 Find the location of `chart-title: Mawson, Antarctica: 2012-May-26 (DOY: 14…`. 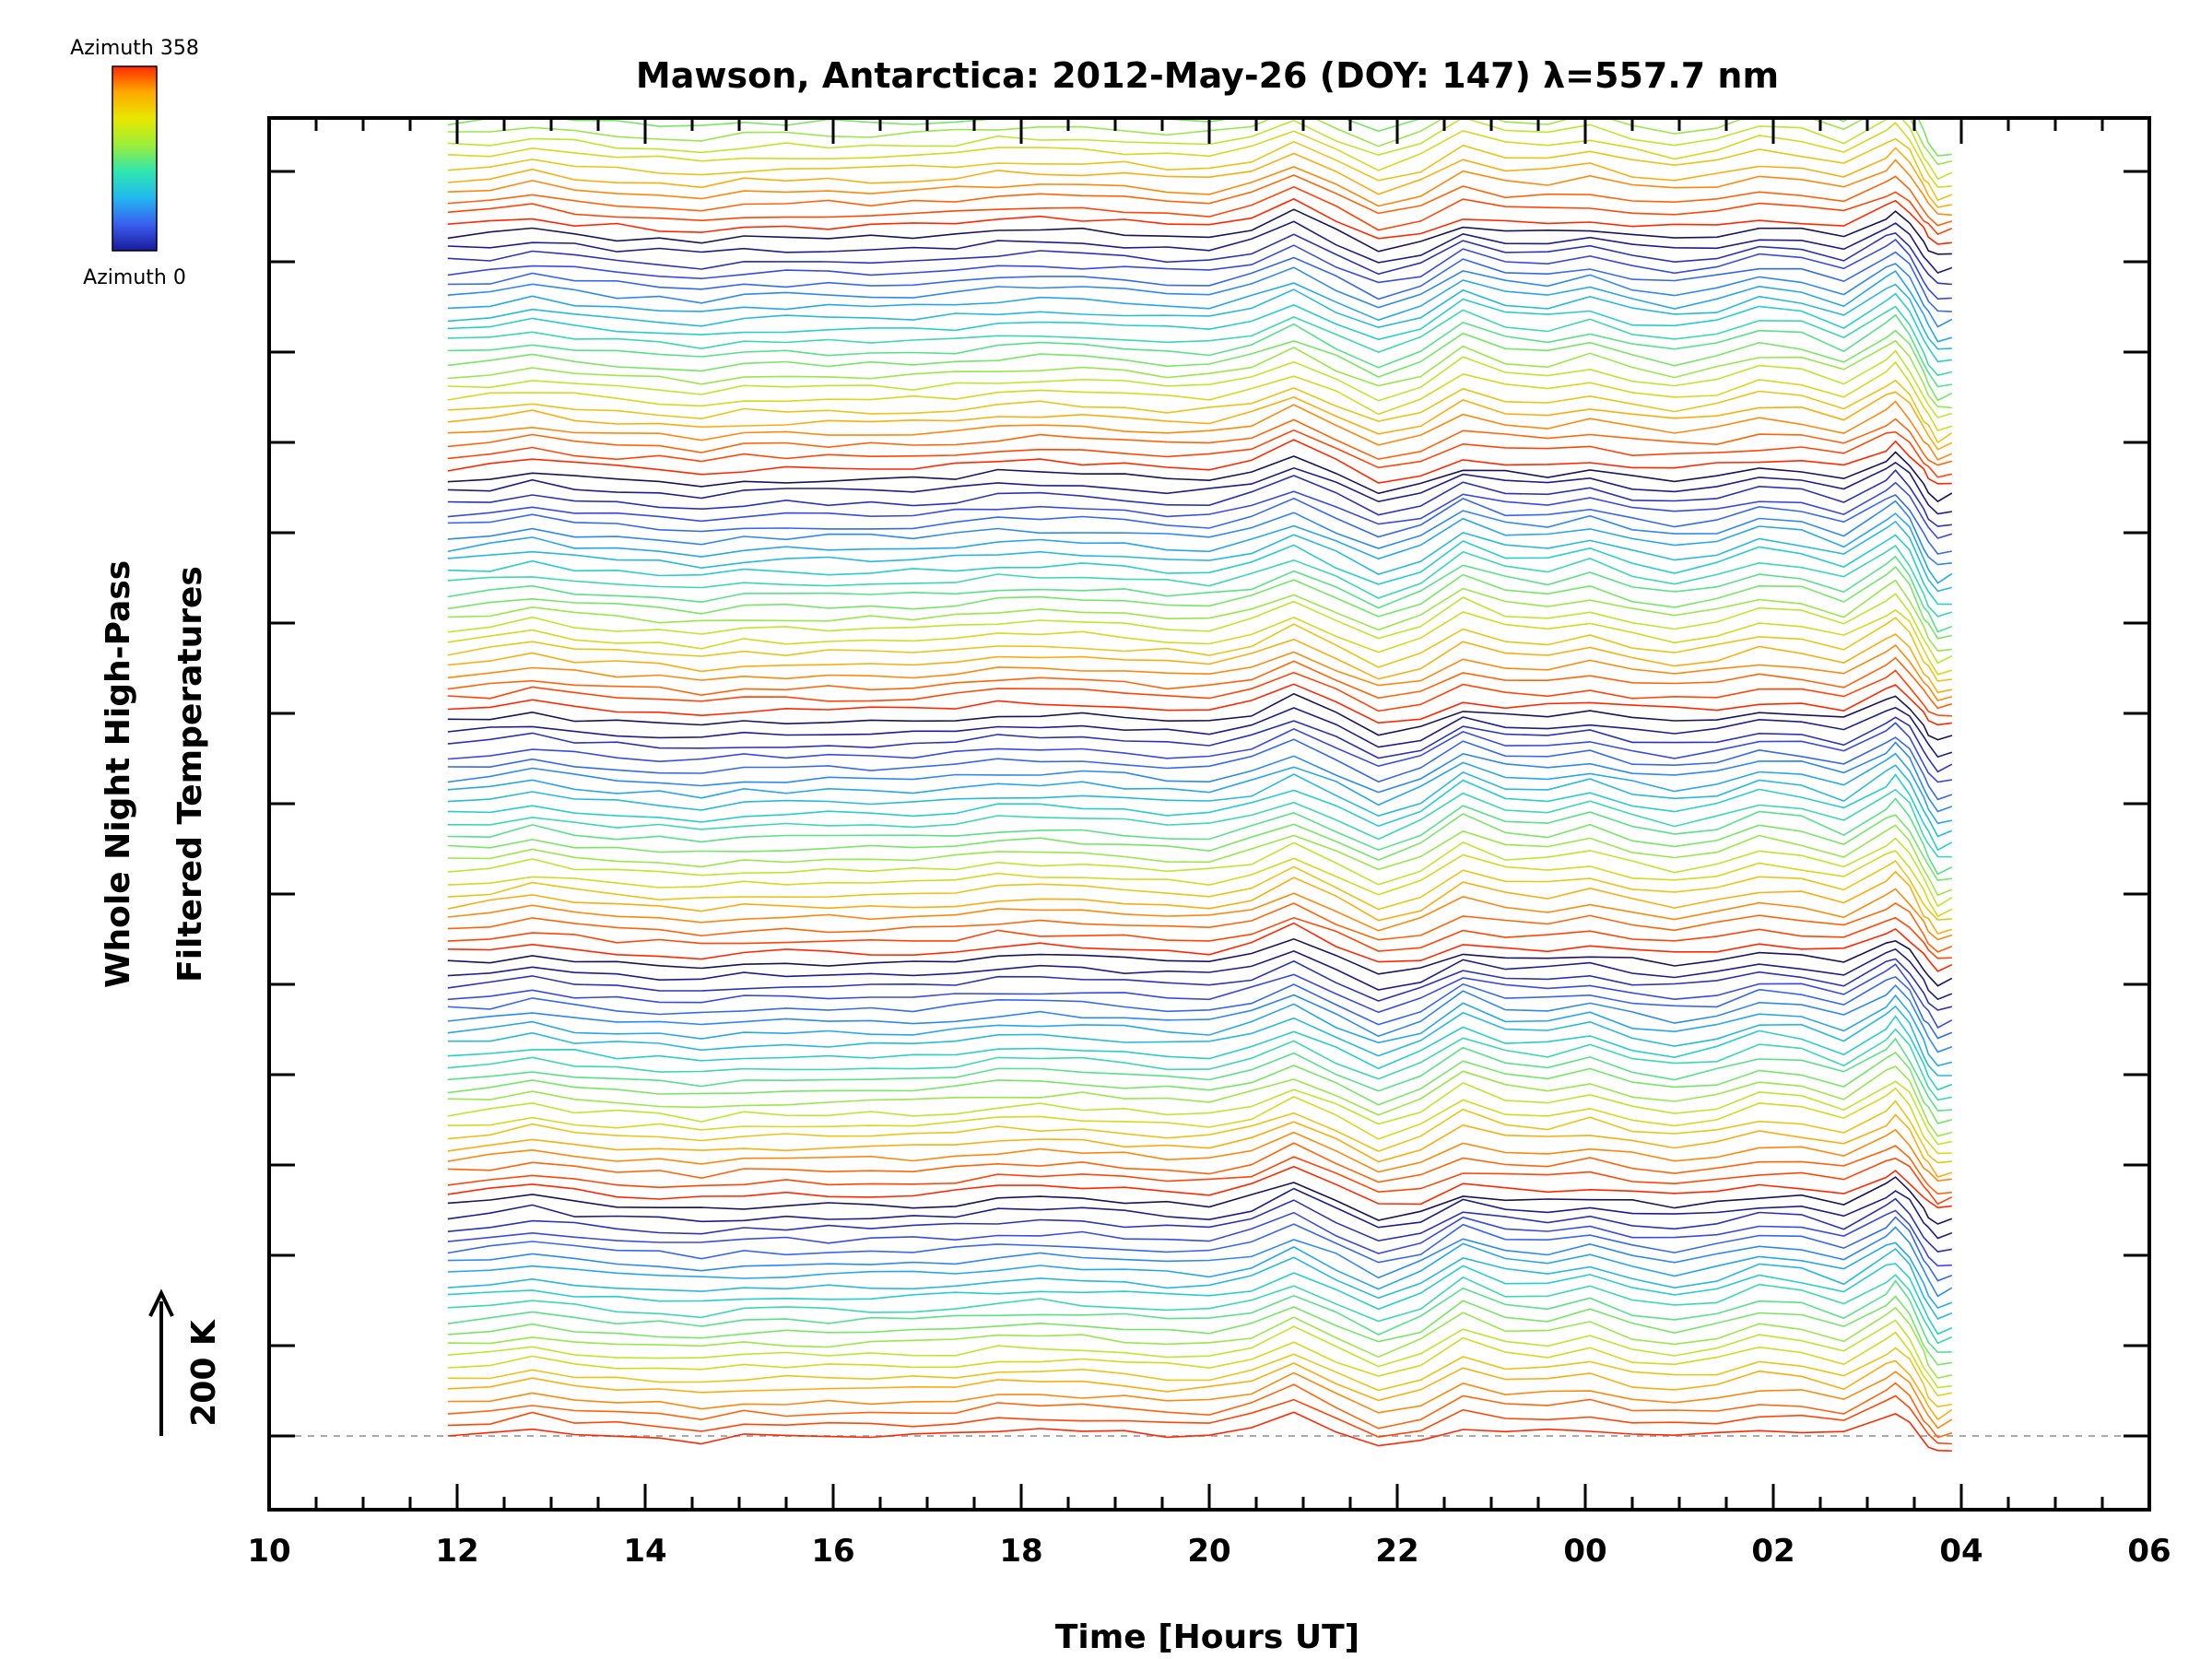

chart-title: Mawson, Antarctica: 2012-May-26 (DOY: 14… is located at coordinates (1207, 75).